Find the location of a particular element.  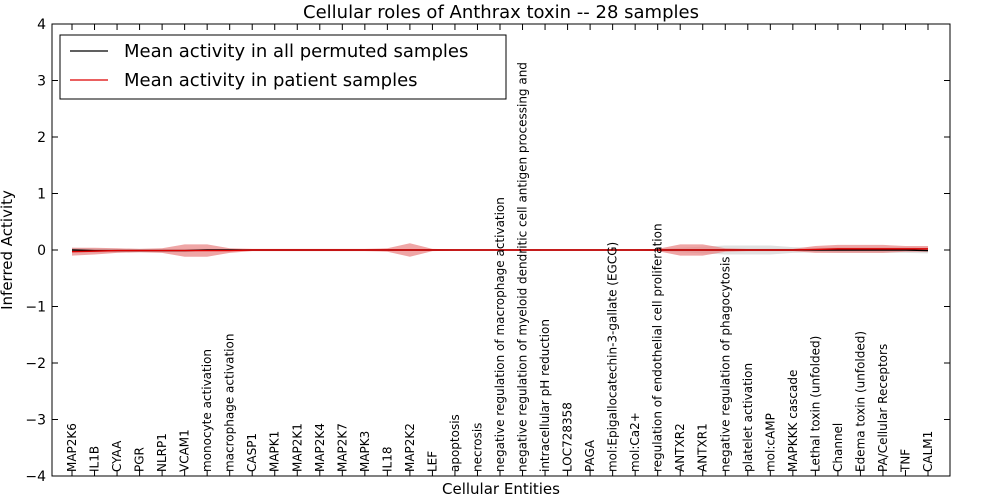

x-tick-label: PA/Cellular Receptors is located at coordinates (883, 408).